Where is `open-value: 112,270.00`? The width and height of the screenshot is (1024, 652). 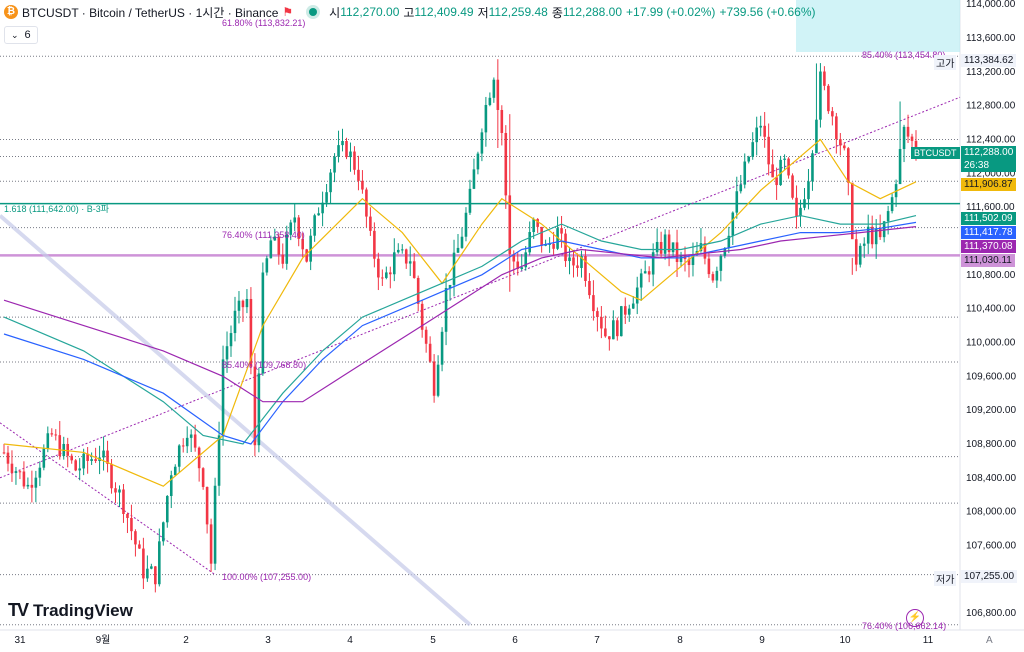
open-value: 112,270.00 is located at coordinates (370, 12).